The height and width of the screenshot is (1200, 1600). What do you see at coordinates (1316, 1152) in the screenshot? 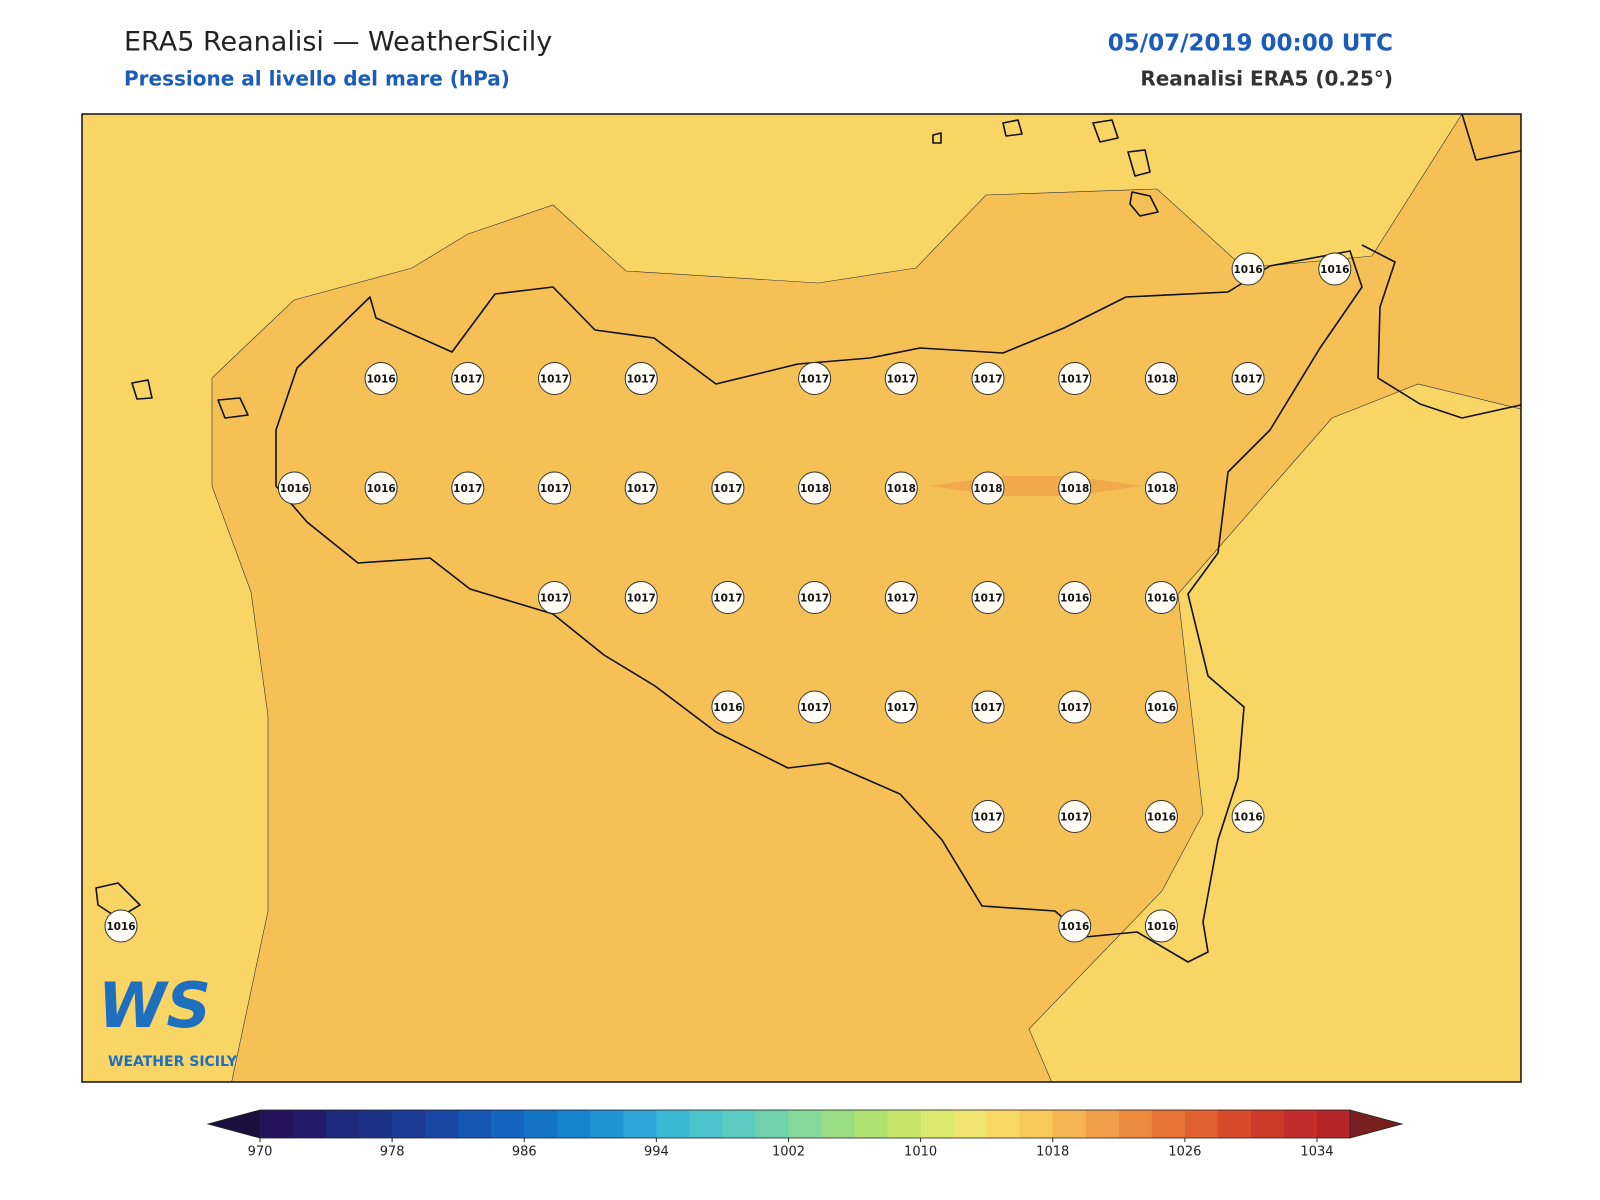
I see `colorbar-tick-label: 1034` at bounding box center [1316, 1152].